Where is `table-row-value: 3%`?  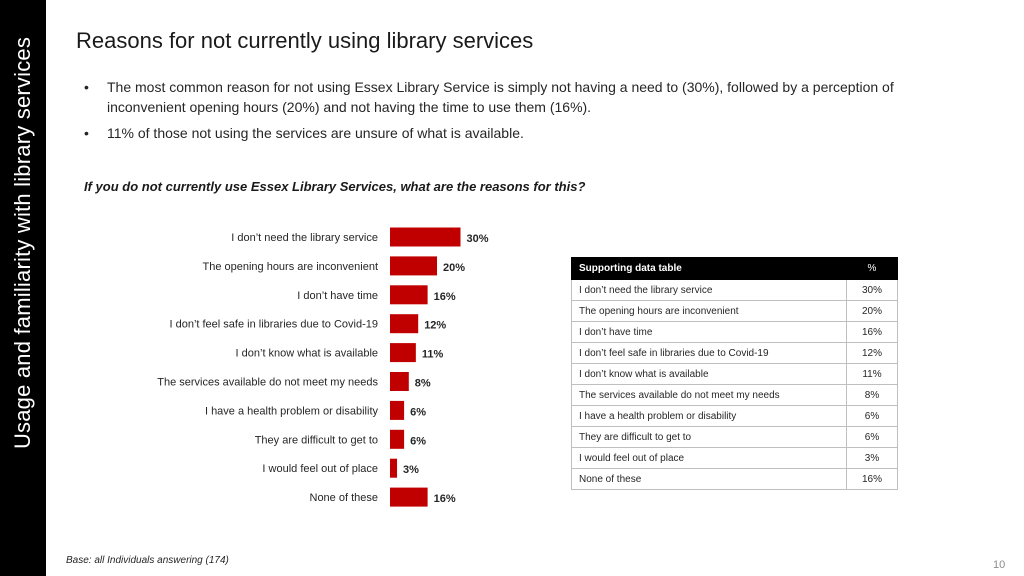
table-row-value: 3% is located at coordinates (872, 458).